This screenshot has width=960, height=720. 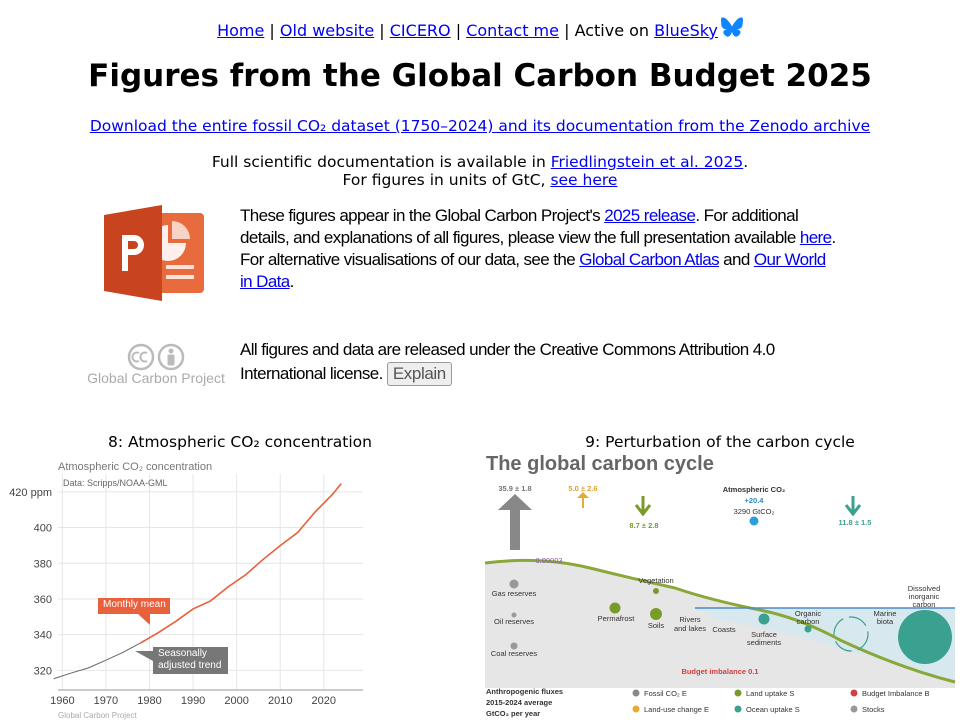 What do you see at coordinates (583, 500) in the screenshot?
I see `luc-arrow` at bounding box center [583, 500].